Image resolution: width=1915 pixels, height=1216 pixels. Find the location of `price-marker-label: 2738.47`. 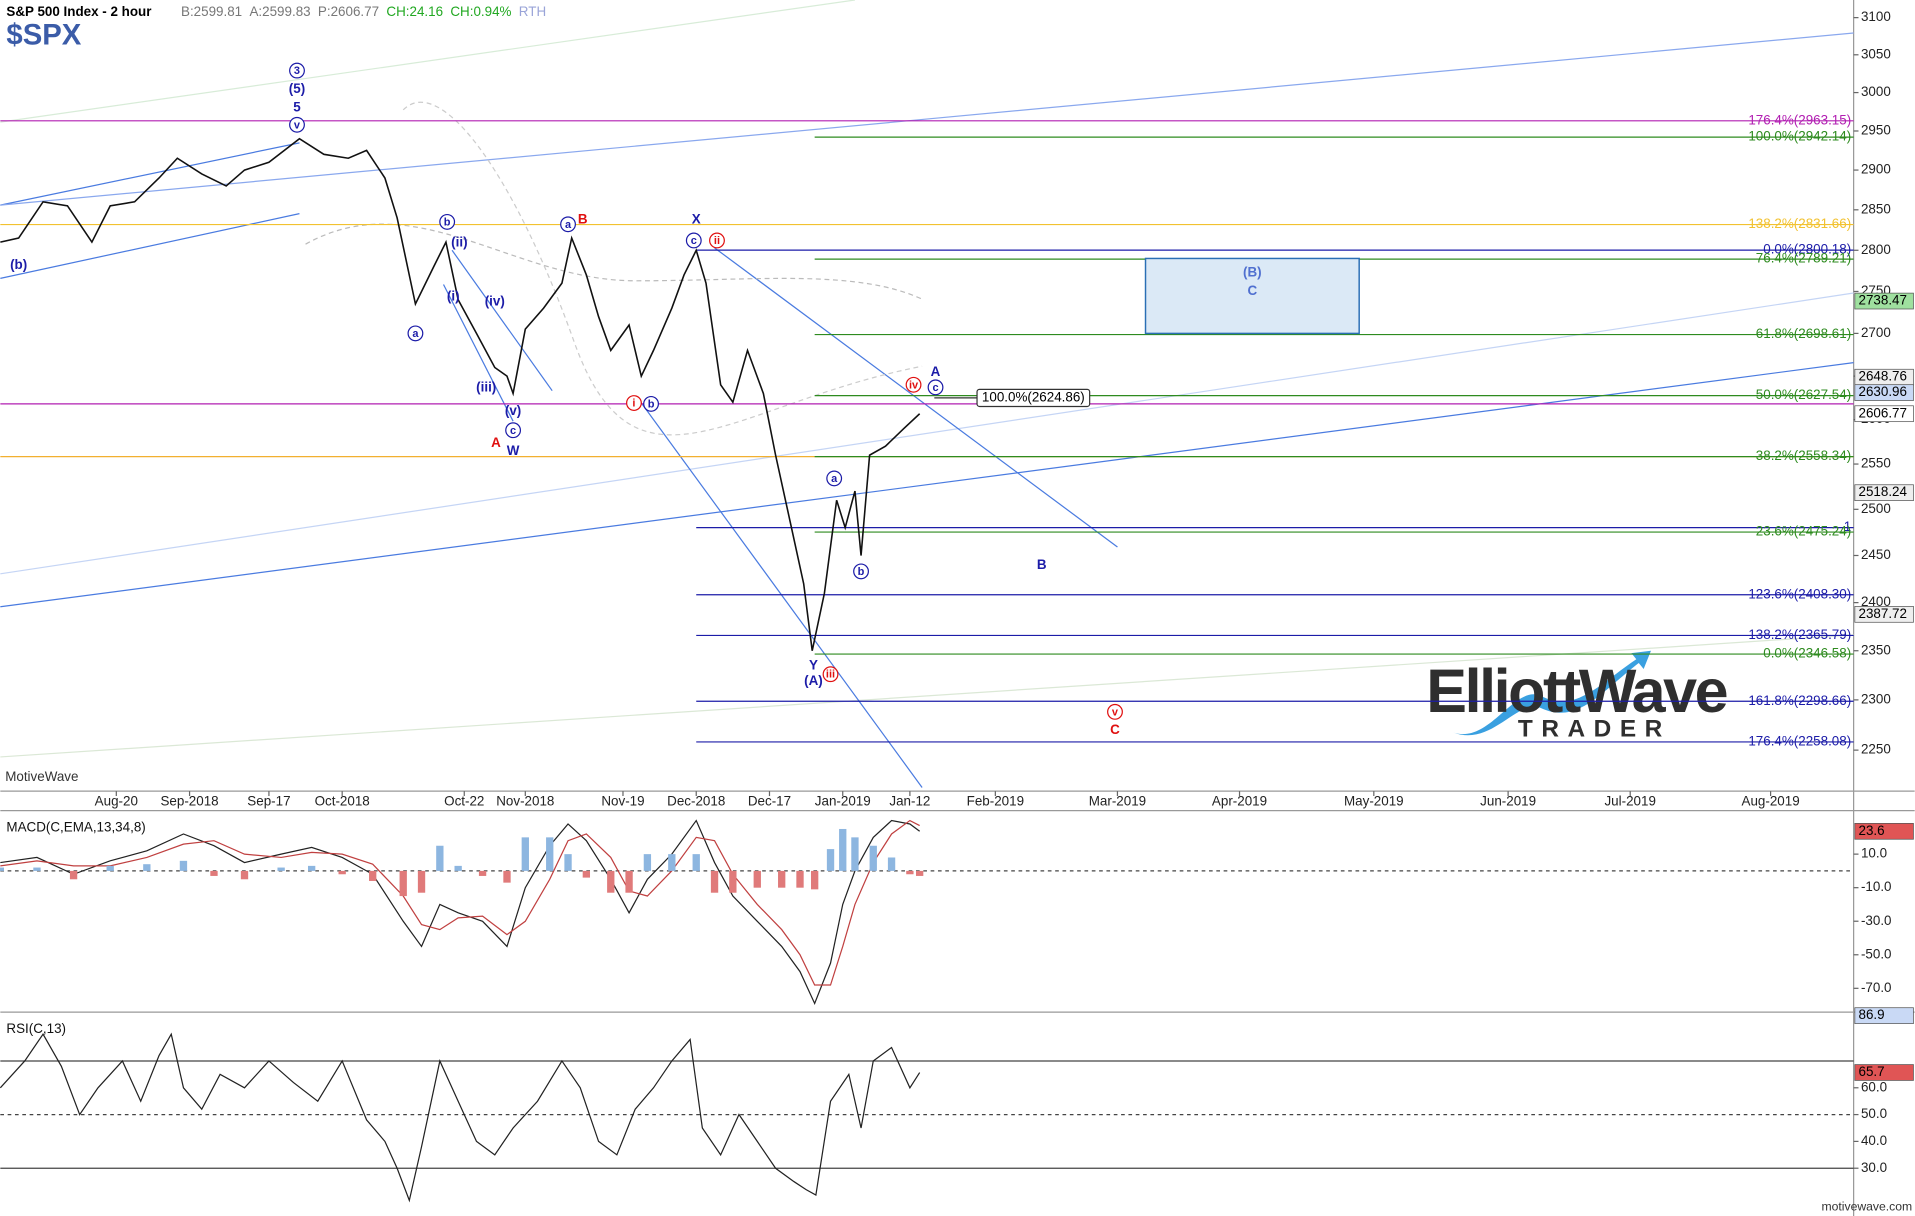

price-marker-label: 2738.47 is located at coordinates (1883, 300).